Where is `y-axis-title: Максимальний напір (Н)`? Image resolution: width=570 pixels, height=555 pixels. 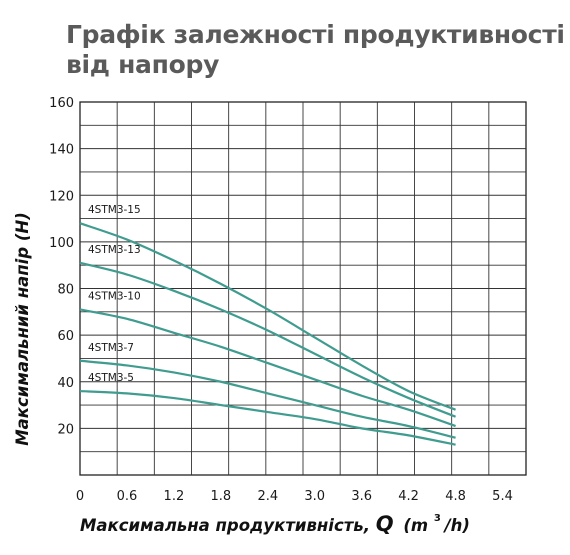 y-axis-title: Максимальний напір (Н) is located at coordinates (22, 329).